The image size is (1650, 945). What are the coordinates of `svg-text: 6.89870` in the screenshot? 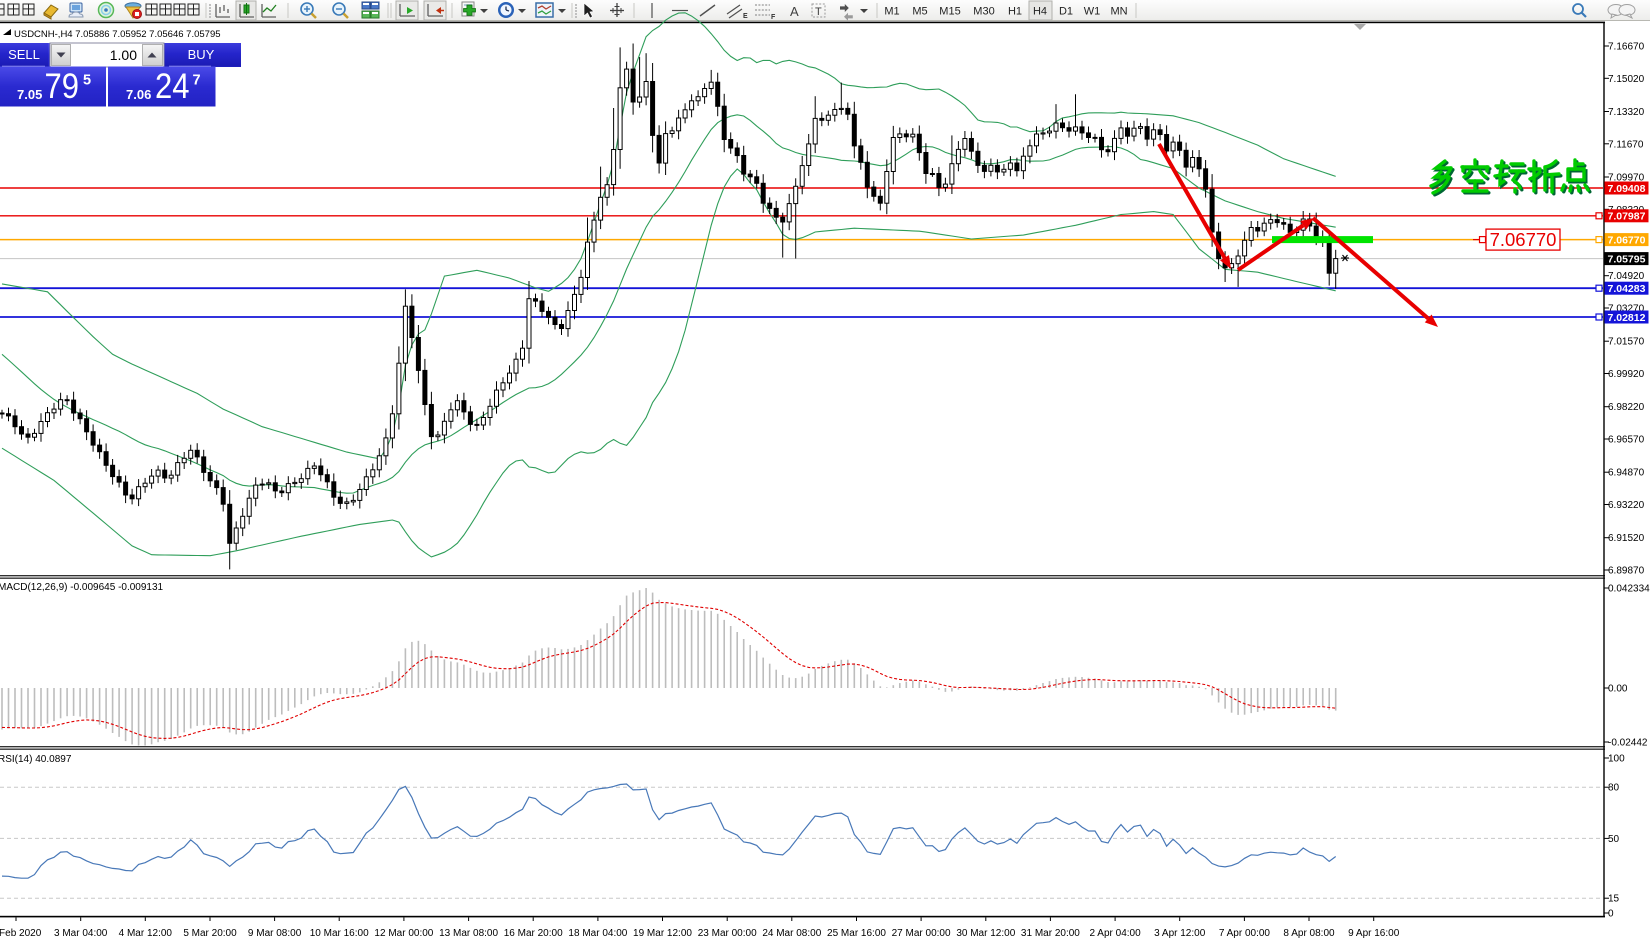 It's located at (1626, 571).